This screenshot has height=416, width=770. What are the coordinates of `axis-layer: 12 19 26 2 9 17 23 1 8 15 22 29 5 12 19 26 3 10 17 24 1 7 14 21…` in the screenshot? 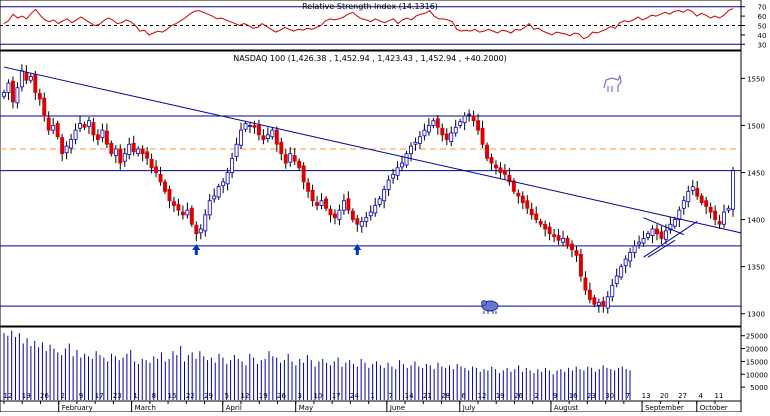 It's located at (365, 402).